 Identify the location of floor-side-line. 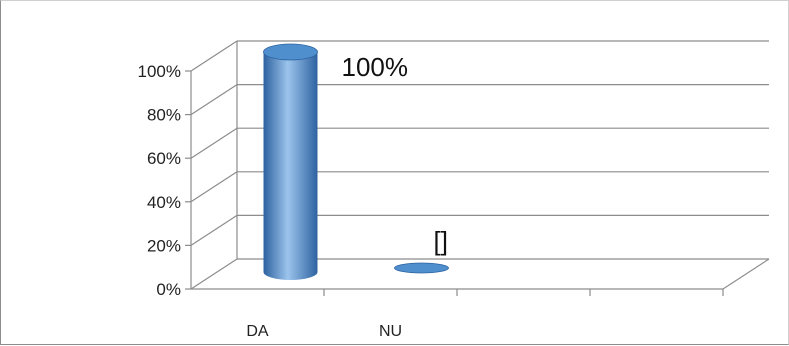
(746, 274).